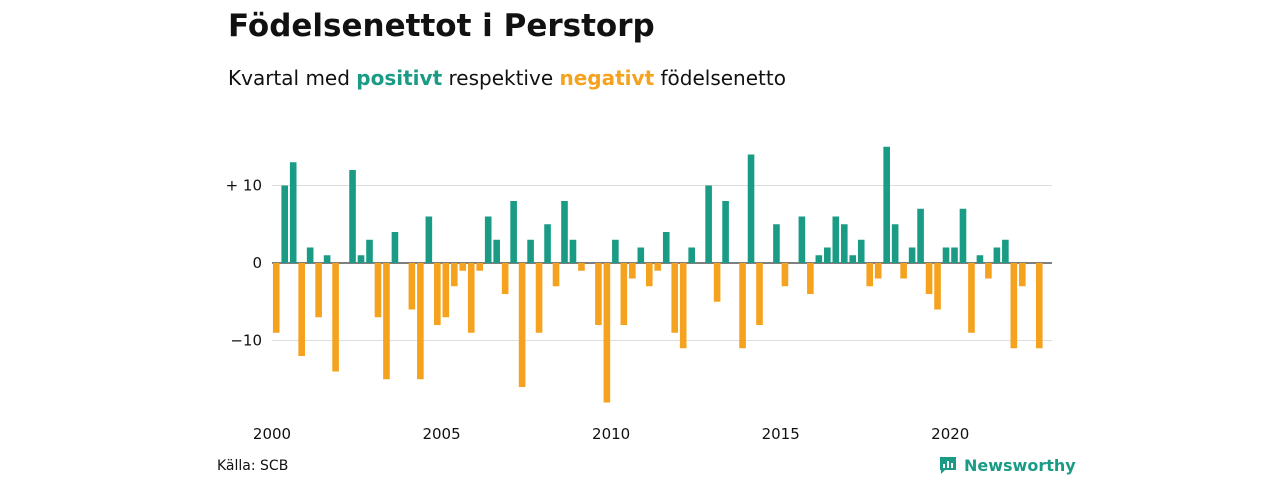  I want to click on subtitle-suffix: födelsenetto, so click(723, 78).